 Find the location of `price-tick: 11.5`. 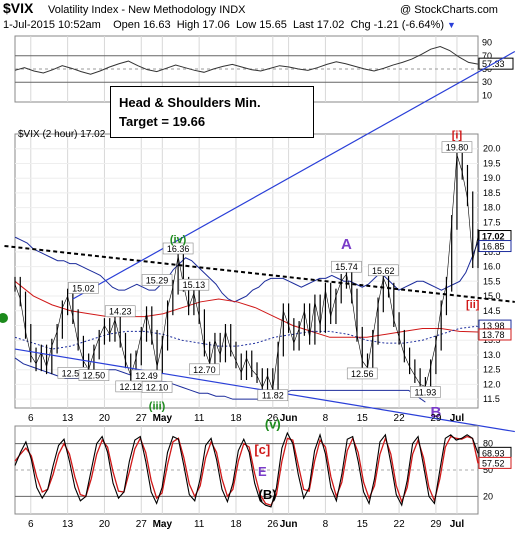

price-tick: 11.5 is located at coordinates (491, 399).